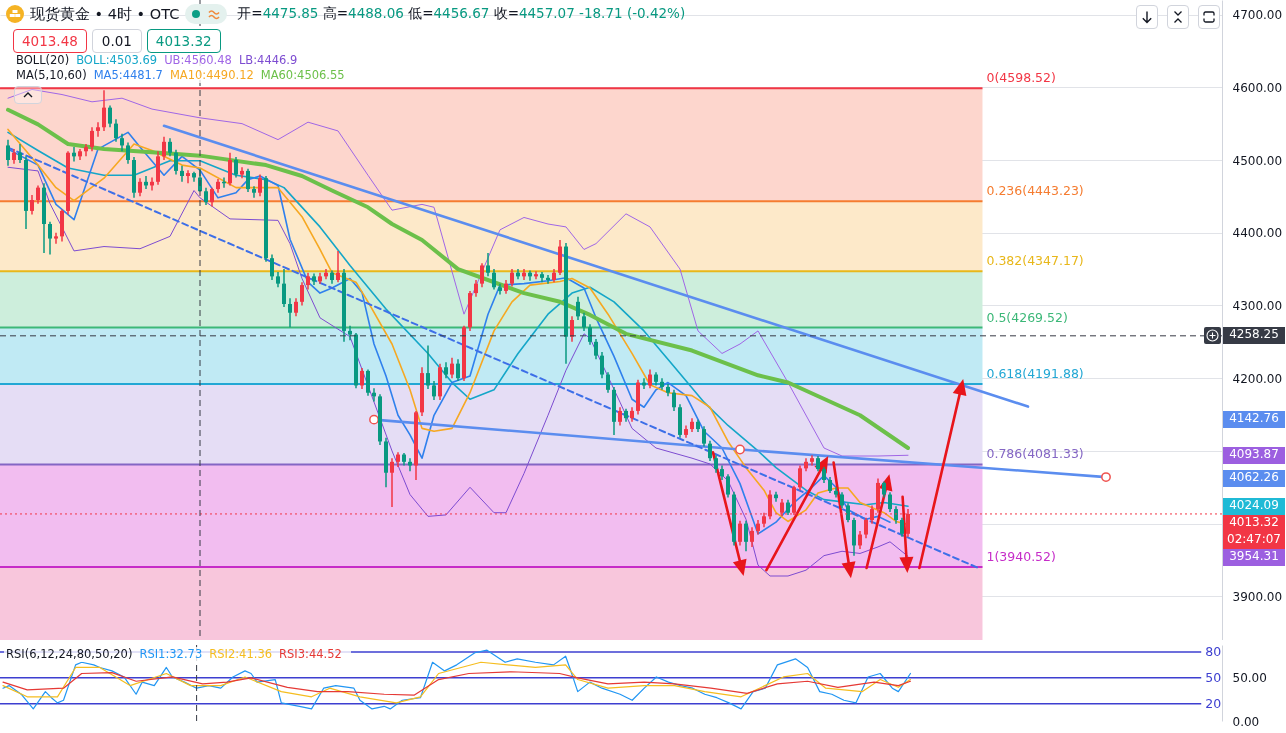 Image resolution: width=1286 pixels, height=733 pixels. I want to click on y-tick-label: 4700.00, so click(1257, 15).